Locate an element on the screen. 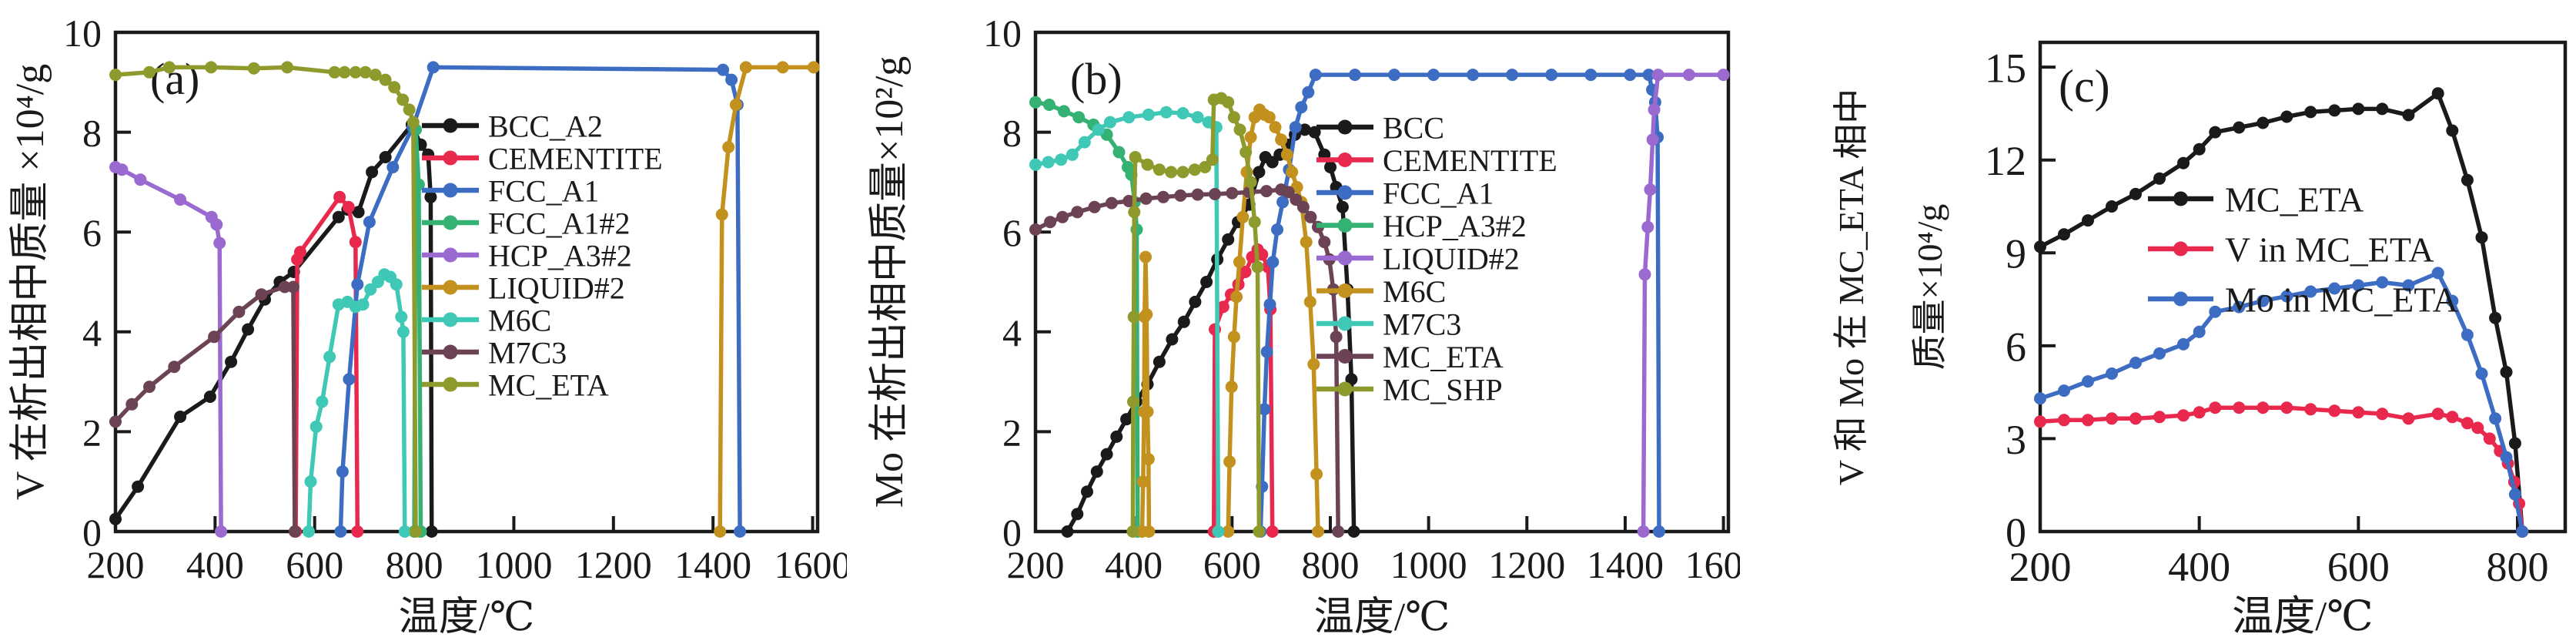 This screenshot has height=644, width=2576. x-tick-label: 1400 is located at coordinates (713, 564).